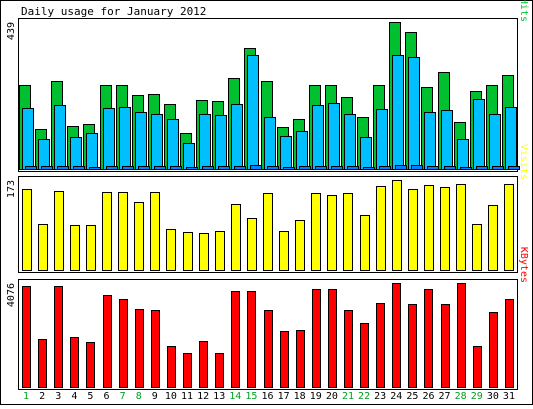  I want to click on panel-kbytes-side-label: KBytes, so click(523, 265).